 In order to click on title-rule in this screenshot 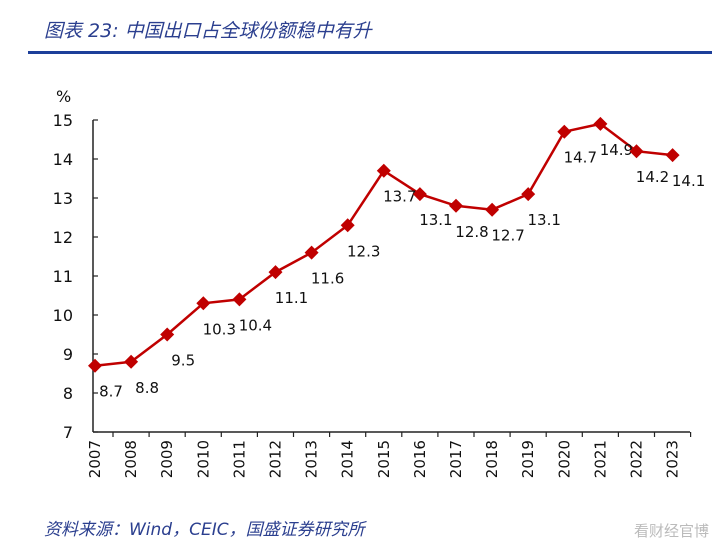, I will do `click(370, 52)`.